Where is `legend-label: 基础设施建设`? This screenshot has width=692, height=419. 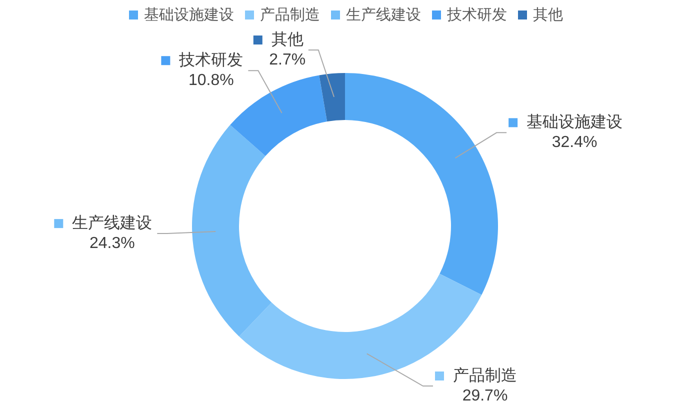
legend-label: 基础设施建设 is located at coordinates (574, 122).